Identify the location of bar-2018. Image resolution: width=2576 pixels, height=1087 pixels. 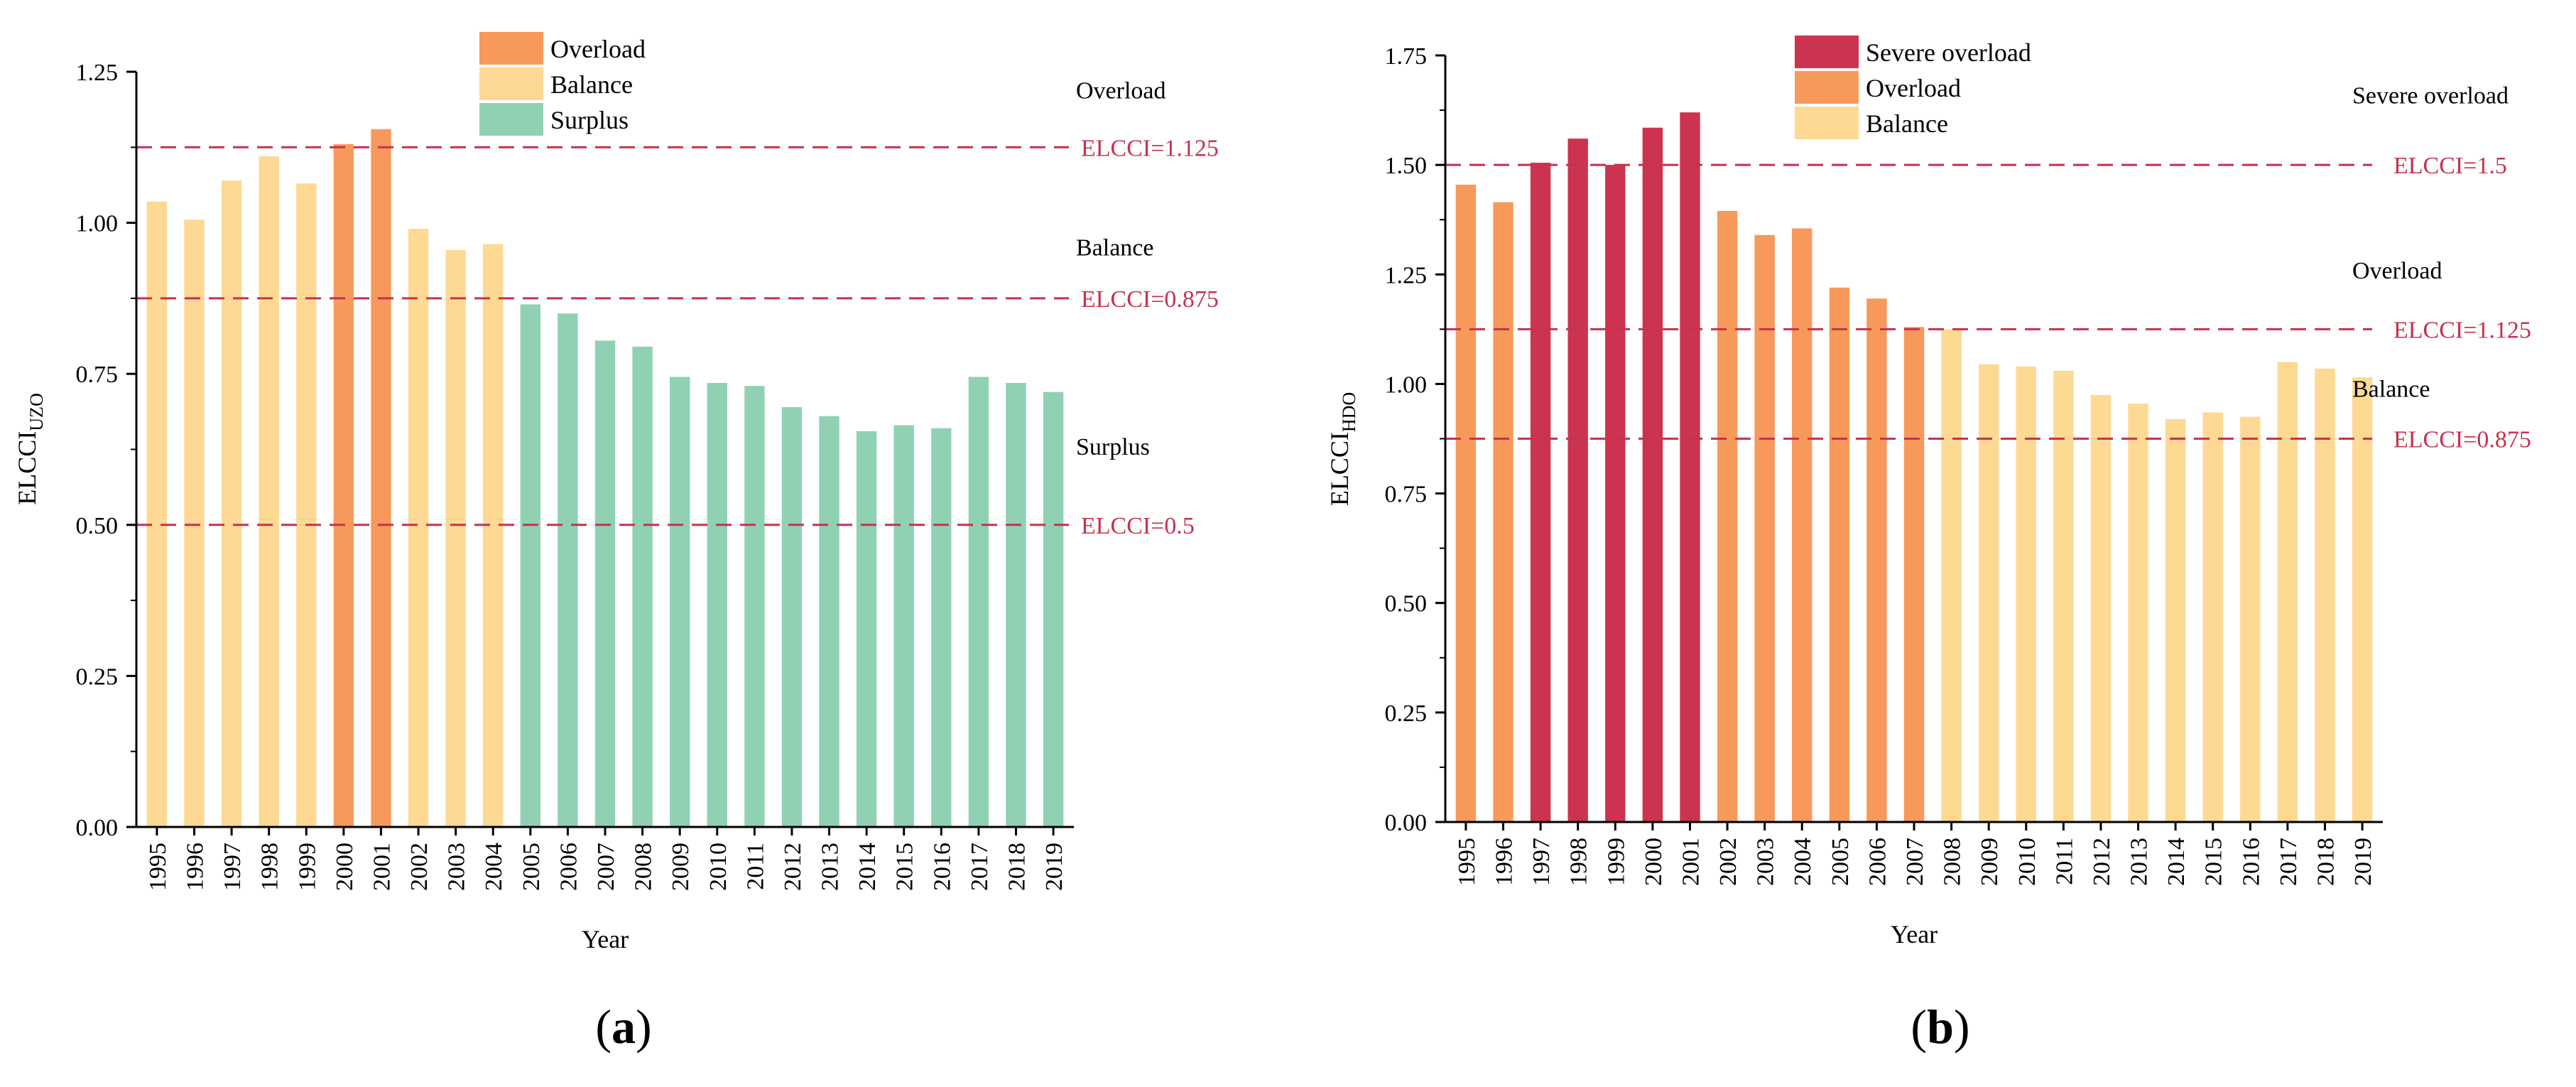
(2325, 595).